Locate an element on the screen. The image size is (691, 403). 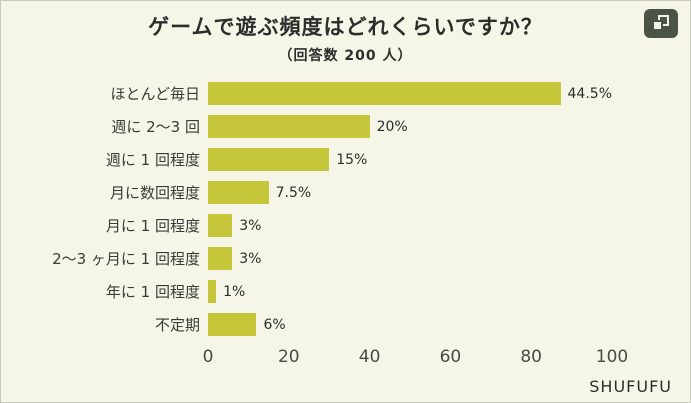
x-axis-tick: 60 is located at coordinates (450, 357).